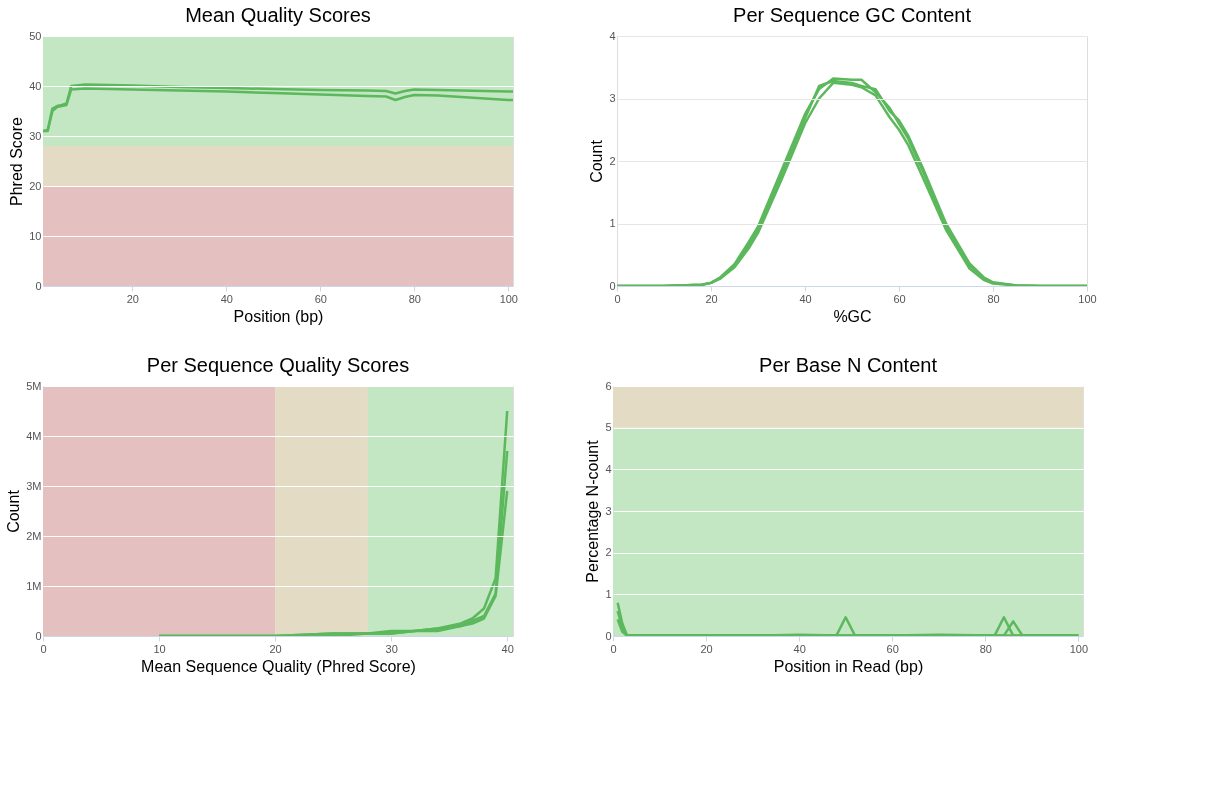 The height and width of the screenshot is (793, 1214). I want to click on y-tick-label: 2M, so click(34, 535).